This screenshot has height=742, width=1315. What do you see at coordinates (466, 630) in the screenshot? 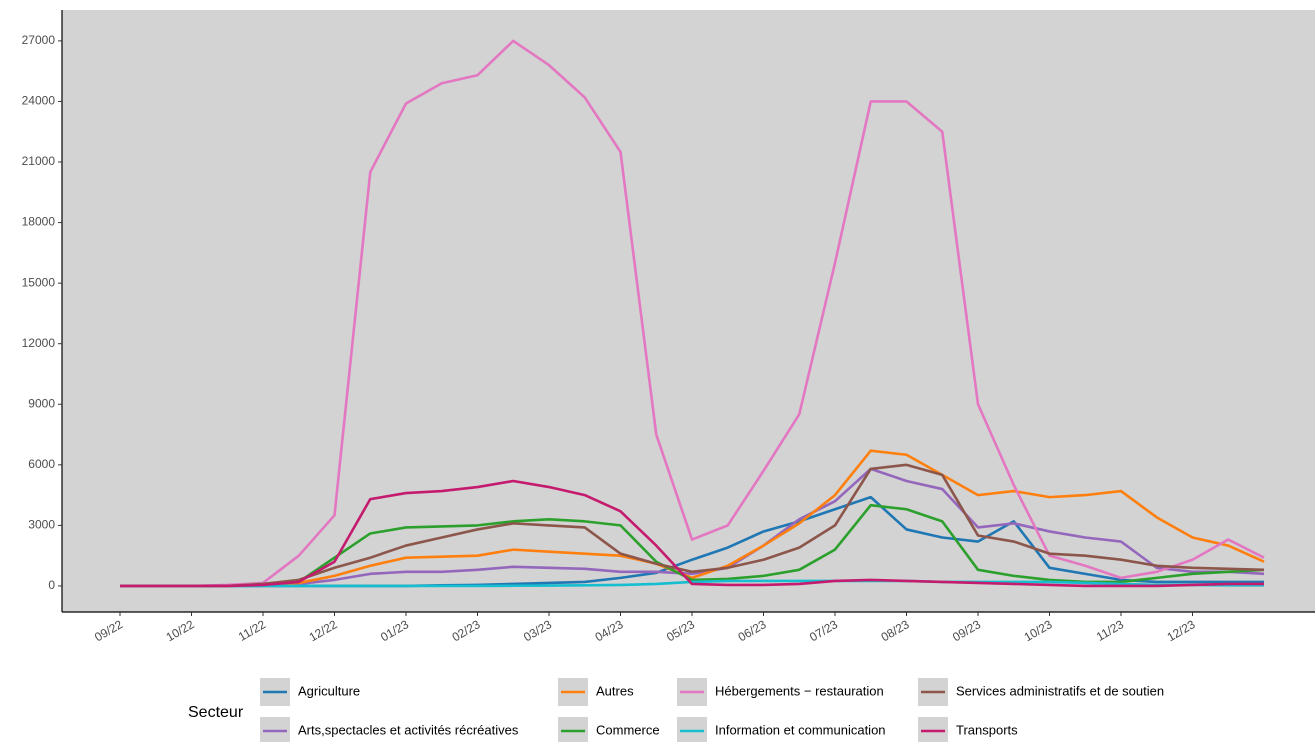
I see `x-tick-label: 02/23` at bounding box center [466, 630].